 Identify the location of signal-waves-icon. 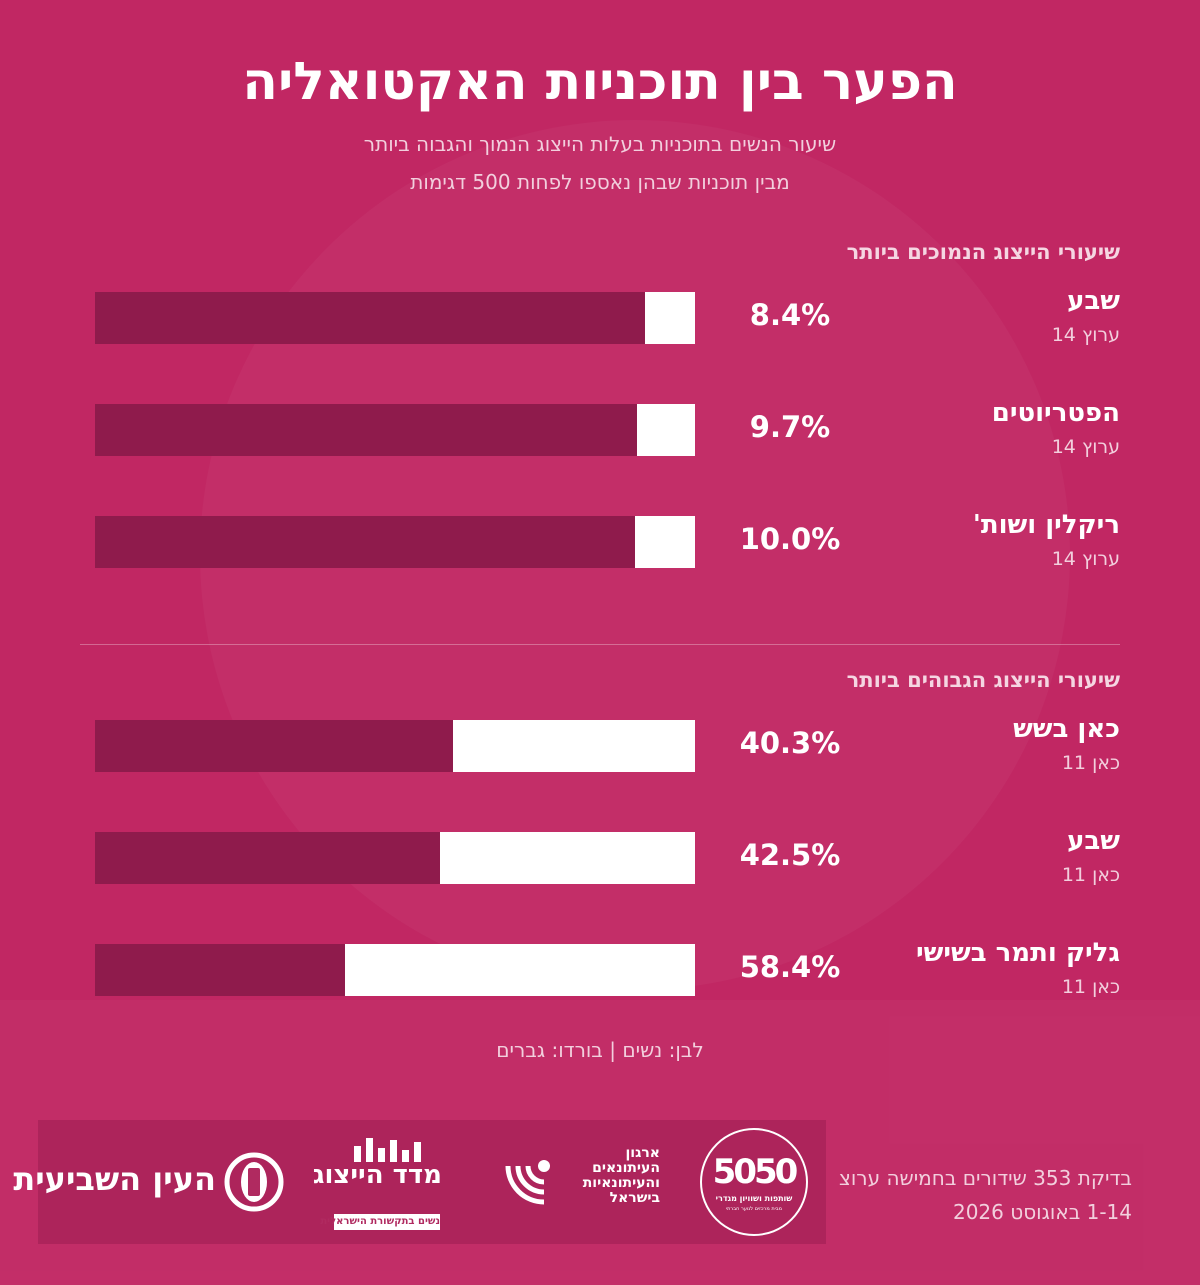
(527, 1182).